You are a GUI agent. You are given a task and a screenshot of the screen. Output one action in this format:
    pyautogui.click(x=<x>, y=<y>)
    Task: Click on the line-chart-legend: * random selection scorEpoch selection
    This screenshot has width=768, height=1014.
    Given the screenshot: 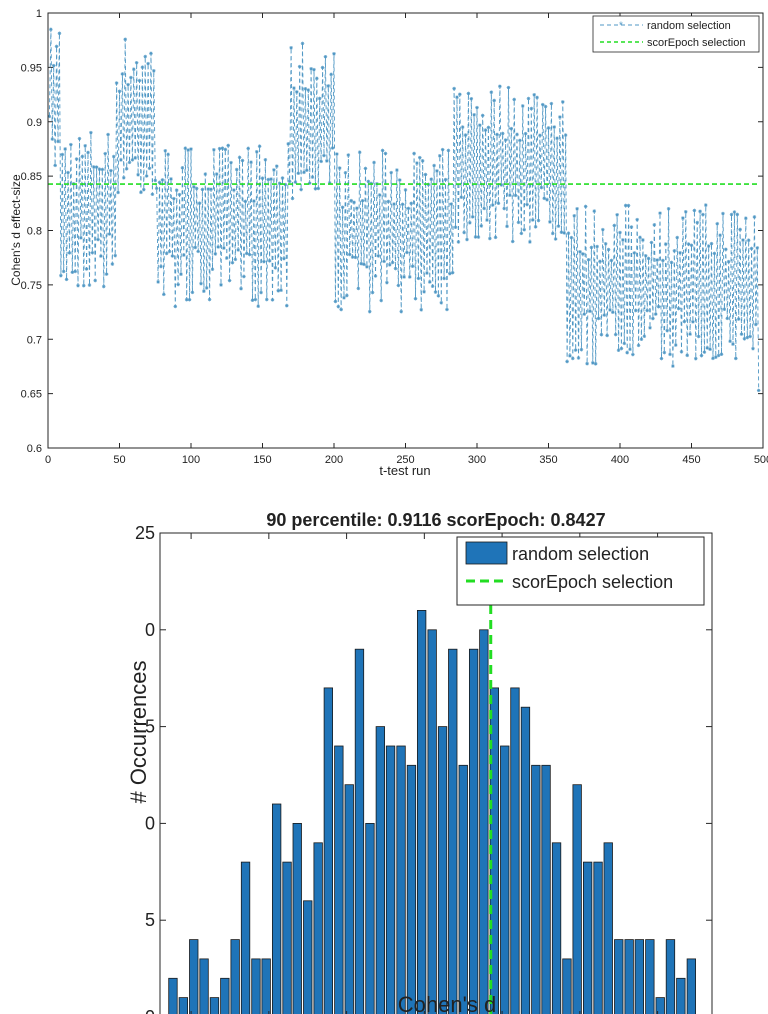 What is the action you would take?
    pyautogui.click(x=676, y=34)
    